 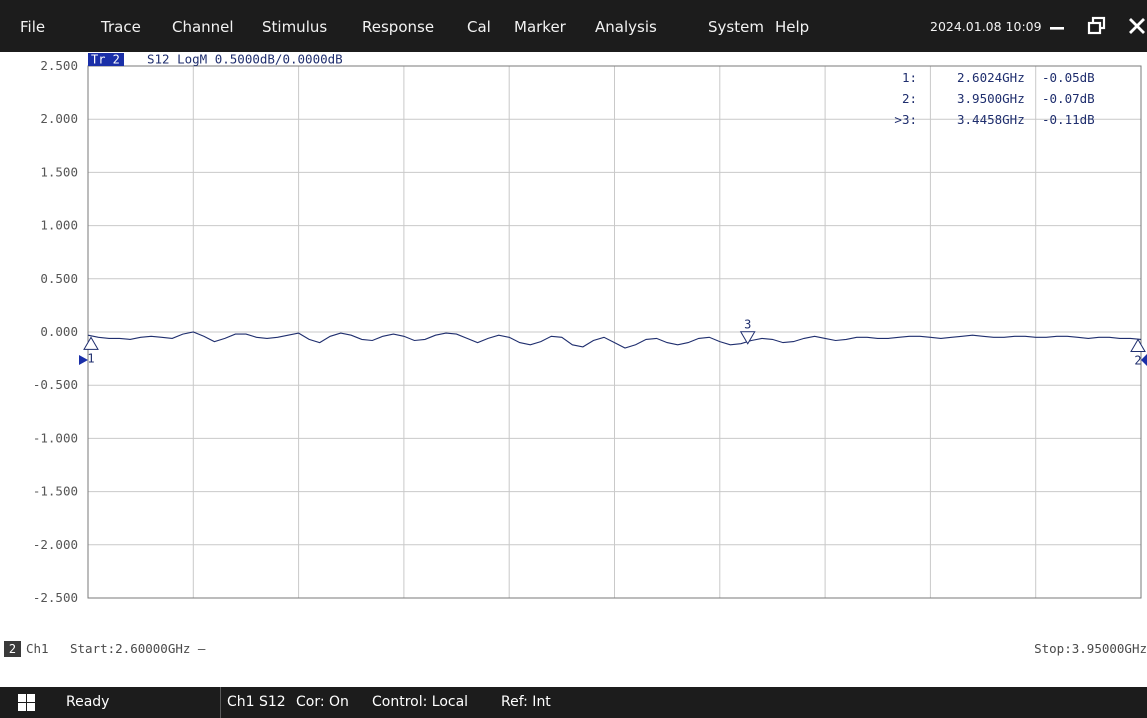 I want to click on marker-number: 3, so click(x=747, y=325).